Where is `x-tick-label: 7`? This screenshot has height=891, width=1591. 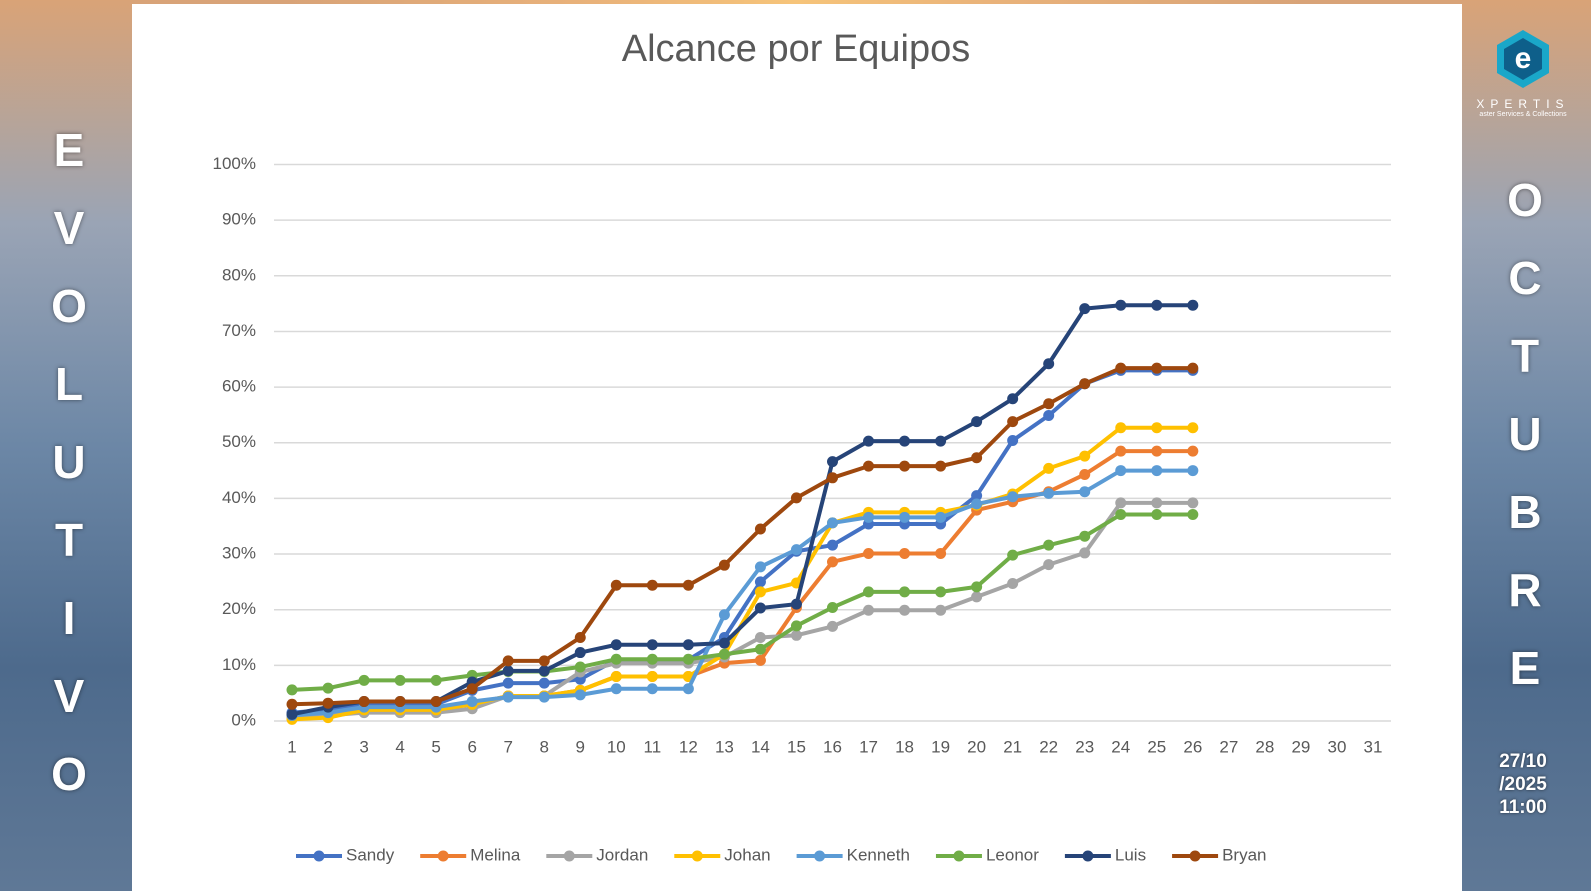 x-tick-label: 7 is located at coordinates (507, 746).